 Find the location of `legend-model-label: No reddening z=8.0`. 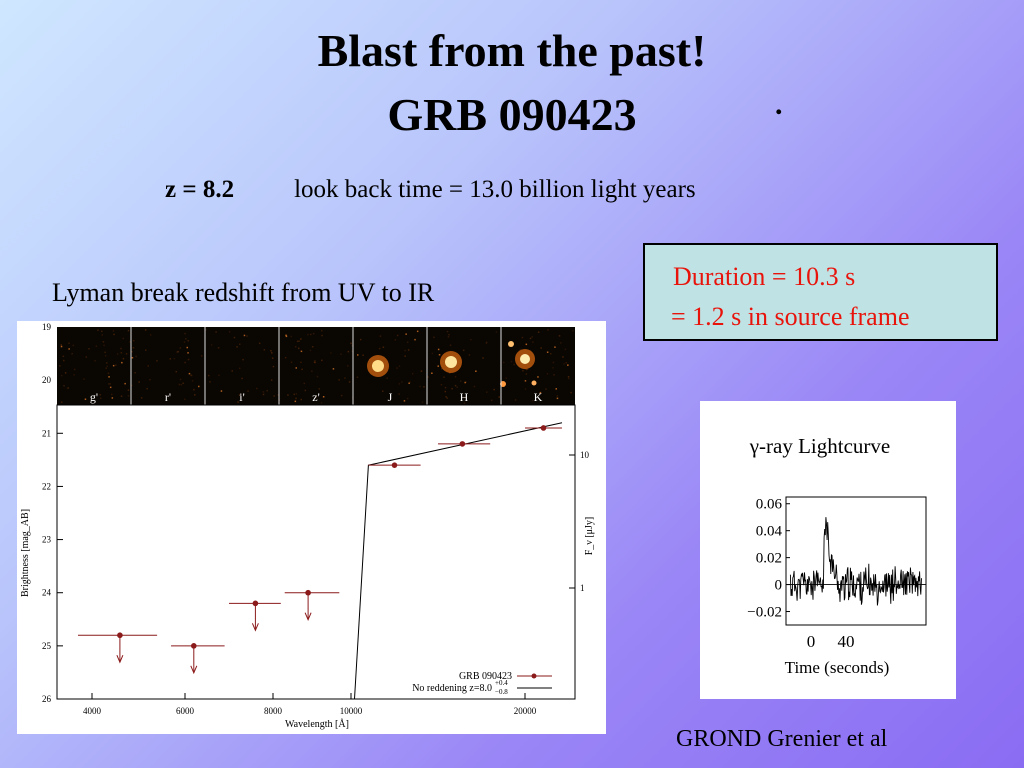

legend-model-label: No reddening z=8.0 is located at coordinates (452, 688).